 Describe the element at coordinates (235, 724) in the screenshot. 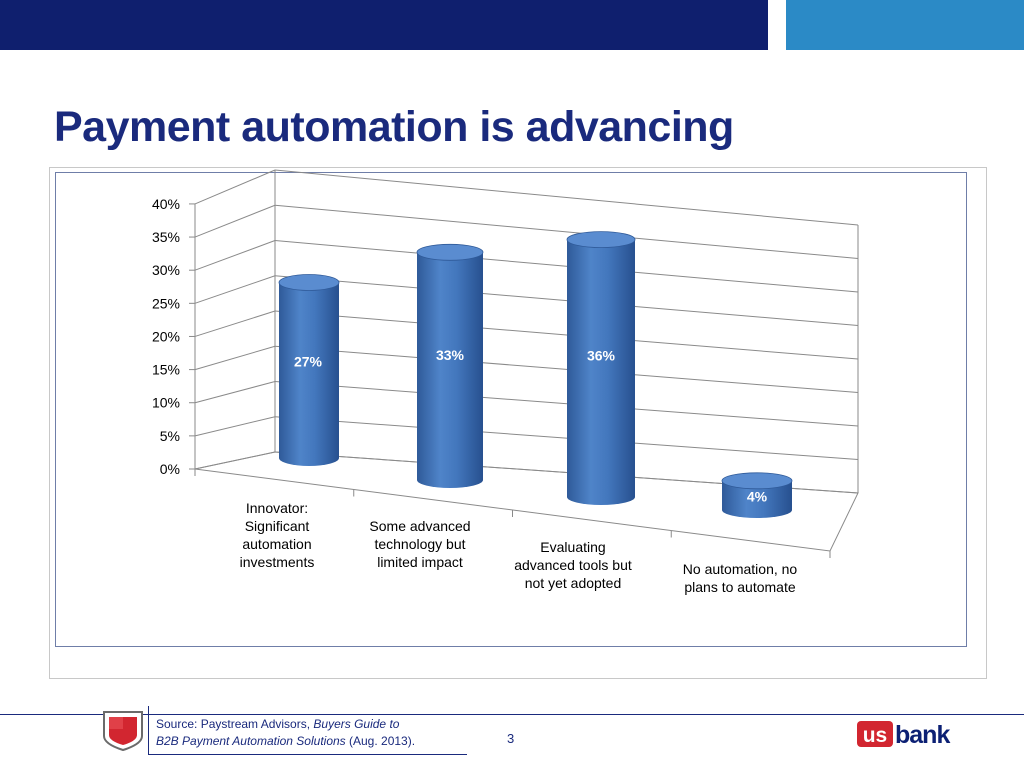

I see `source-prefix: Source: Paystream Advisors,` at that location.